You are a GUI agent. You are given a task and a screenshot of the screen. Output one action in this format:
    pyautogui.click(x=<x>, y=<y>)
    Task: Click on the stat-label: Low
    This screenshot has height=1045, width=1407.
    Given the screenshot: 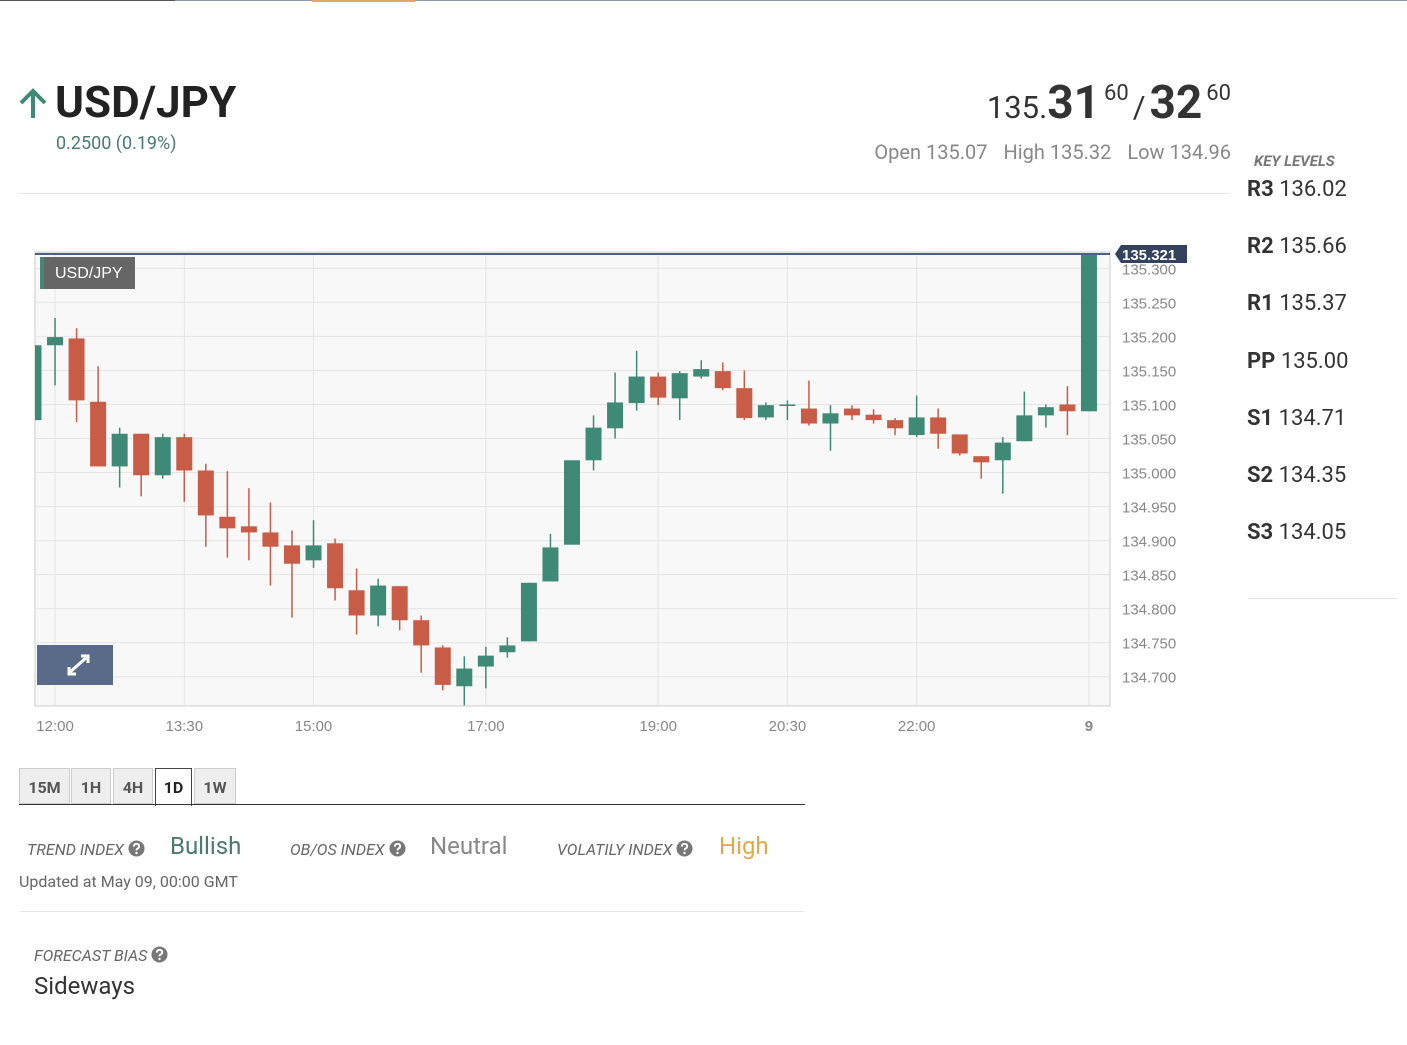 What is the action you would take?
    pyautogui.click(x=1146, y=152)
    